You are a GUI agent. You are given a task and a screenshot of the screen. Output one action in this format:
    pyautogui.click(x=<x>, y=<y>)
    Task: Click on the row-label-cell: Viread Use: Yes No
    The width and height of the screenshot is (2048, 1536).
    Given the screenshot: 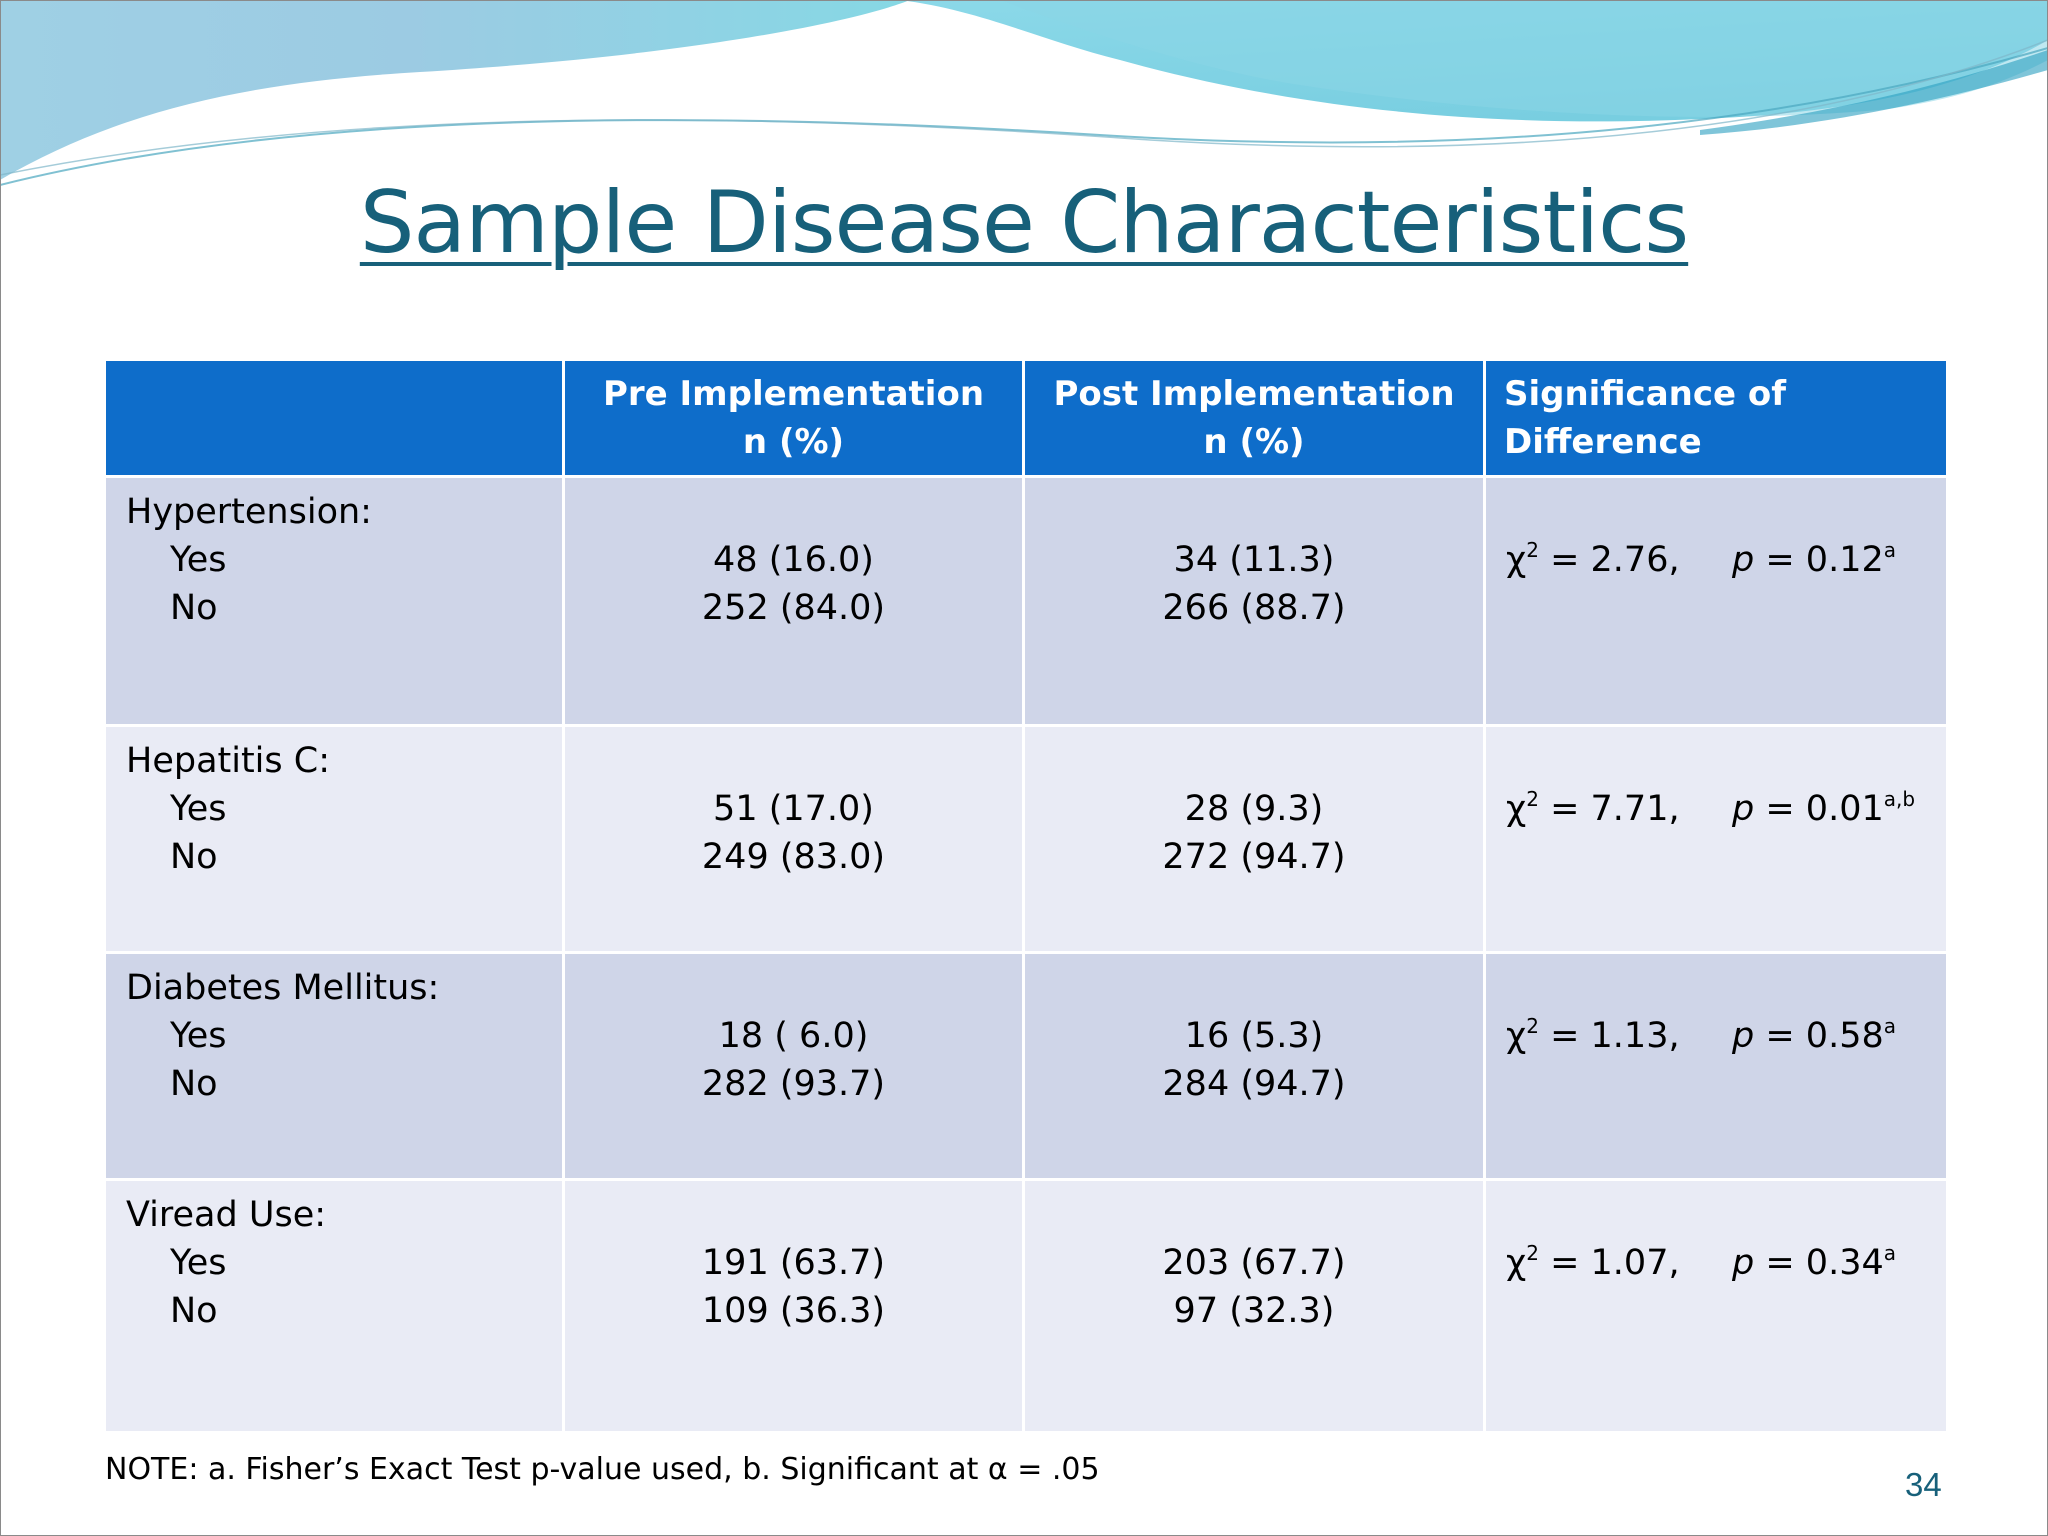 What is the action you would take?
    pyautogui.click(x=334, y=1306)
    